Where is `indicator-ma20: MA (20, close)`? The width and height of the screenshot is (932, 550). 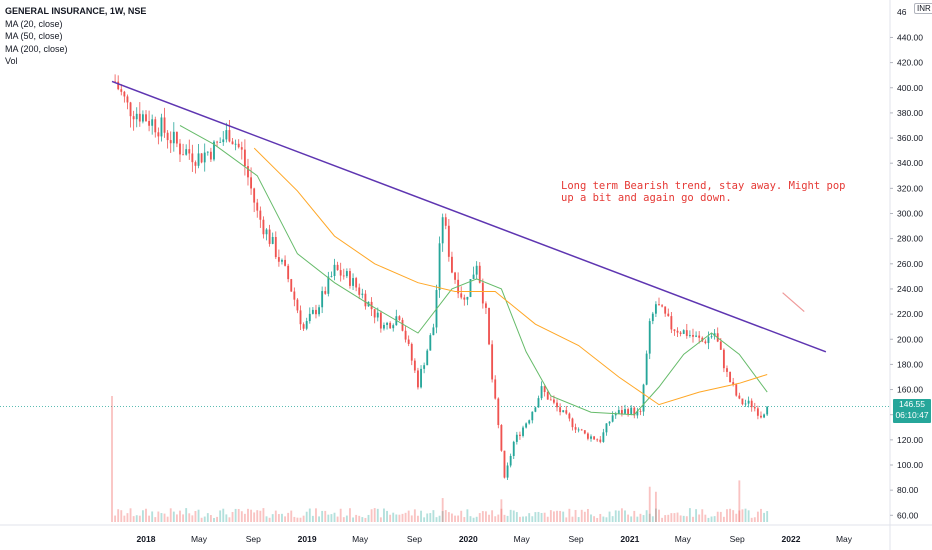
indicator-ma20: MA (20, close) is located at coordinates (34, 23).